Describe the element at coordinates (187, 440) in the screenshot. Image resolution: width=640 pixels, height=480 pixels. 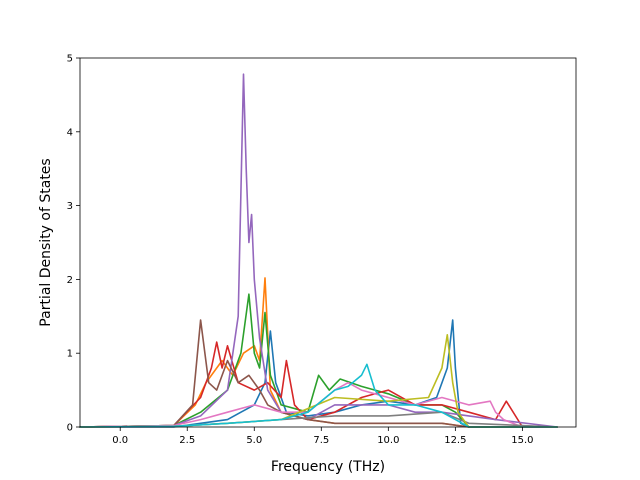
I see `x-tick-label: 2.5` at that location.